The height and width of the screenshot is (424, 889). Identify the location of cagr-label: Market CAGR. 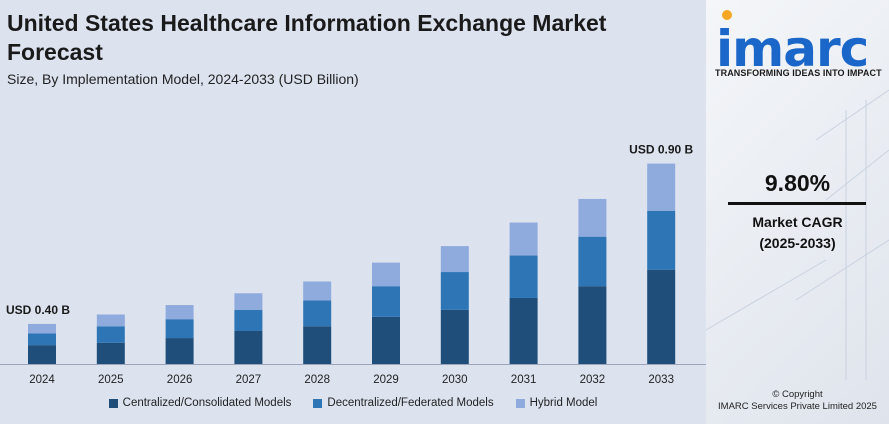
(797, 222).